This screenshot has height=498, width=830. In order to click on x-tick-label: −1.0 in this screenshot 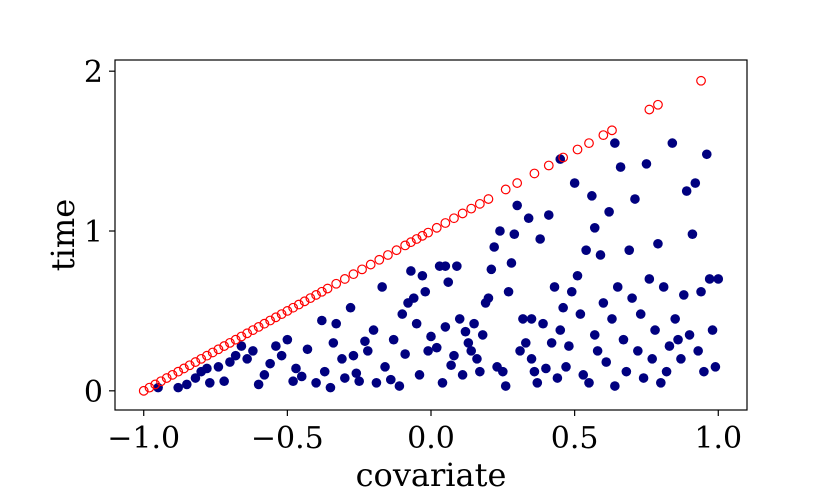, I will do `click(143, 438)`.